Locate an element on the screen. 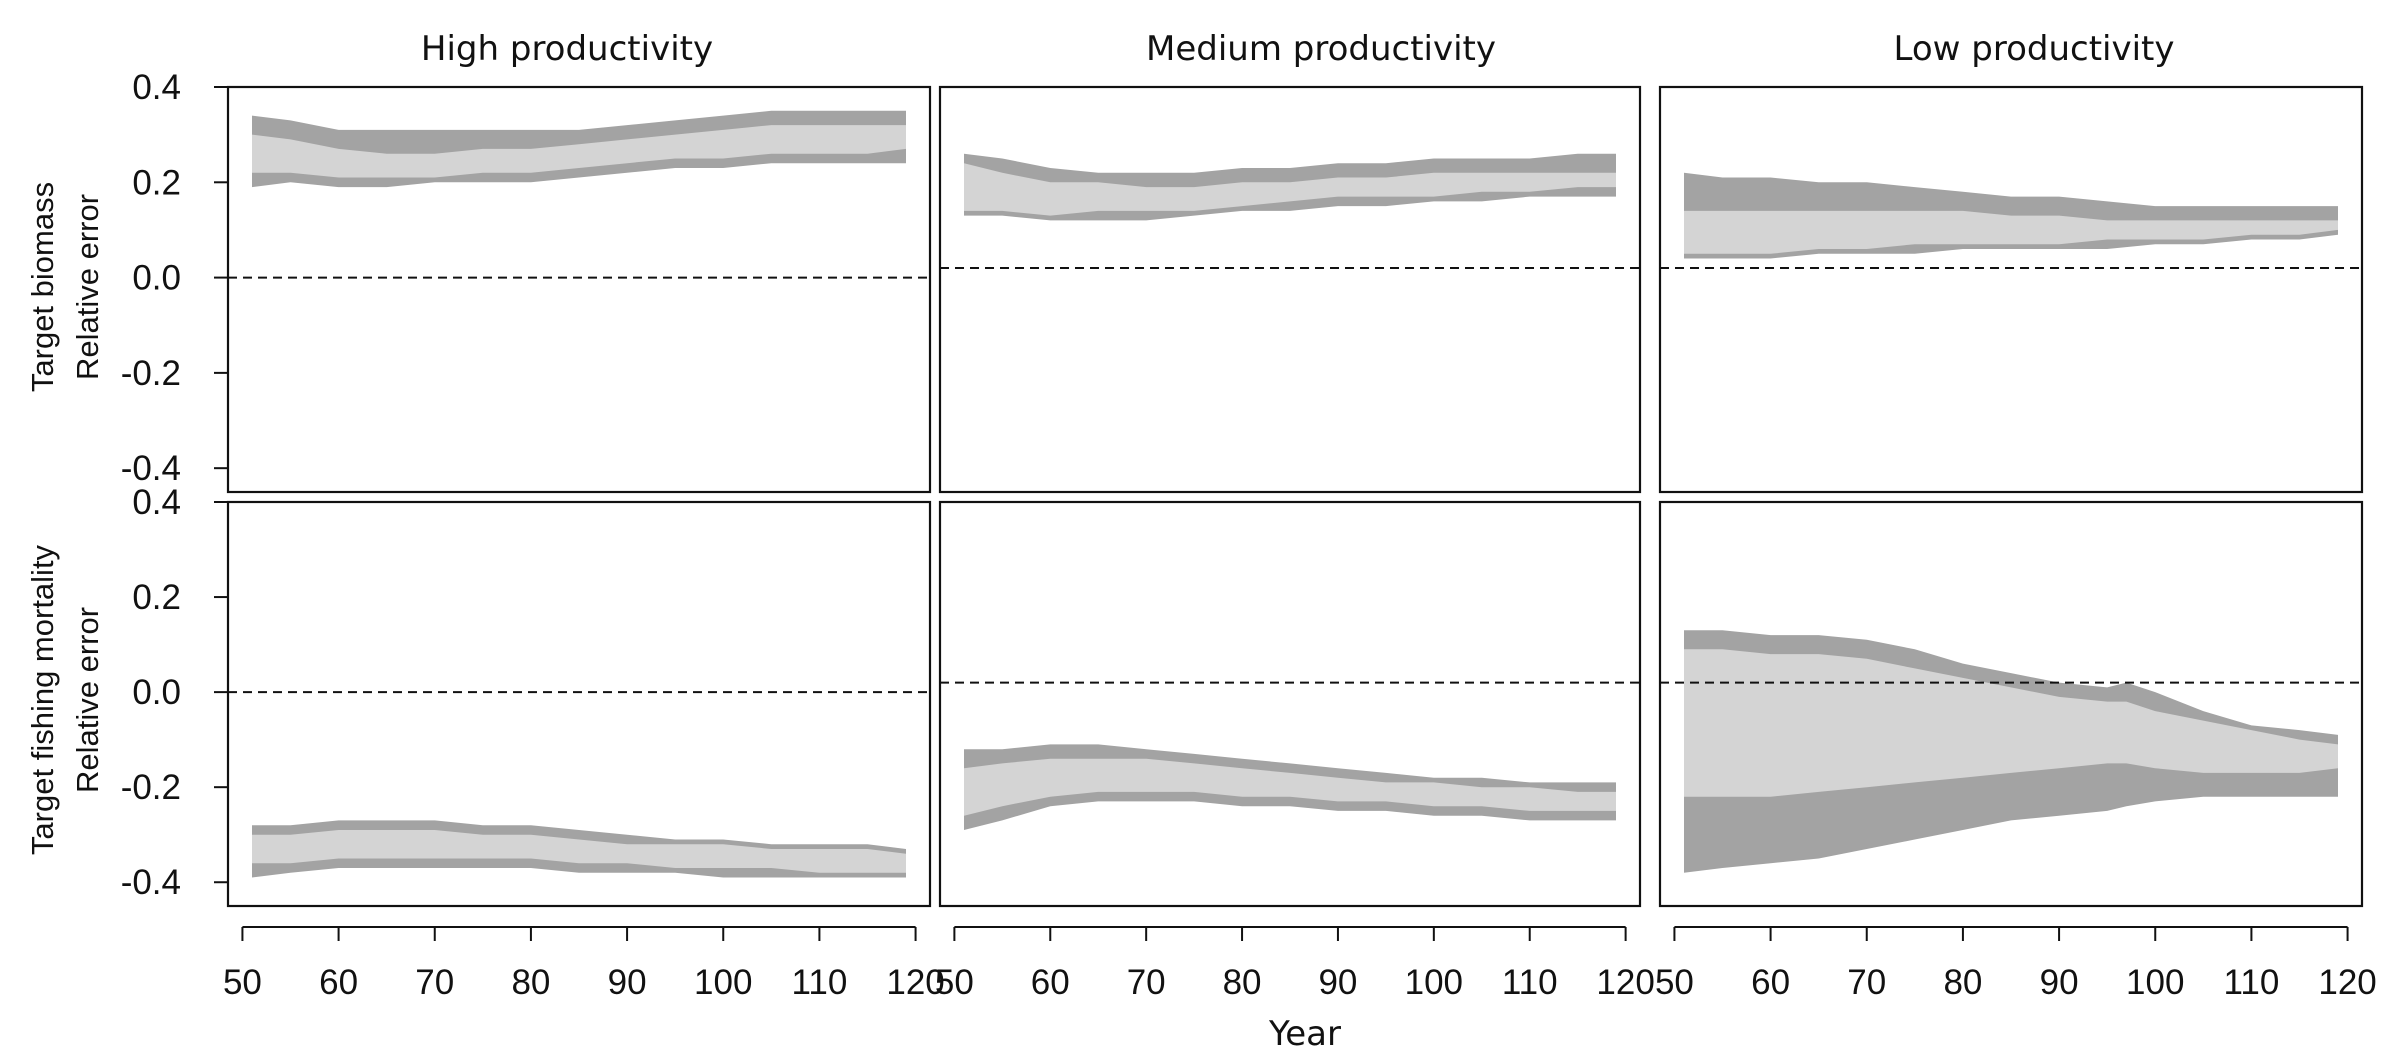 Image resolution: width=2400 pixels, height=1050 pixels. panel-frame-fishing-medium is located at coordinates (1290, 704).